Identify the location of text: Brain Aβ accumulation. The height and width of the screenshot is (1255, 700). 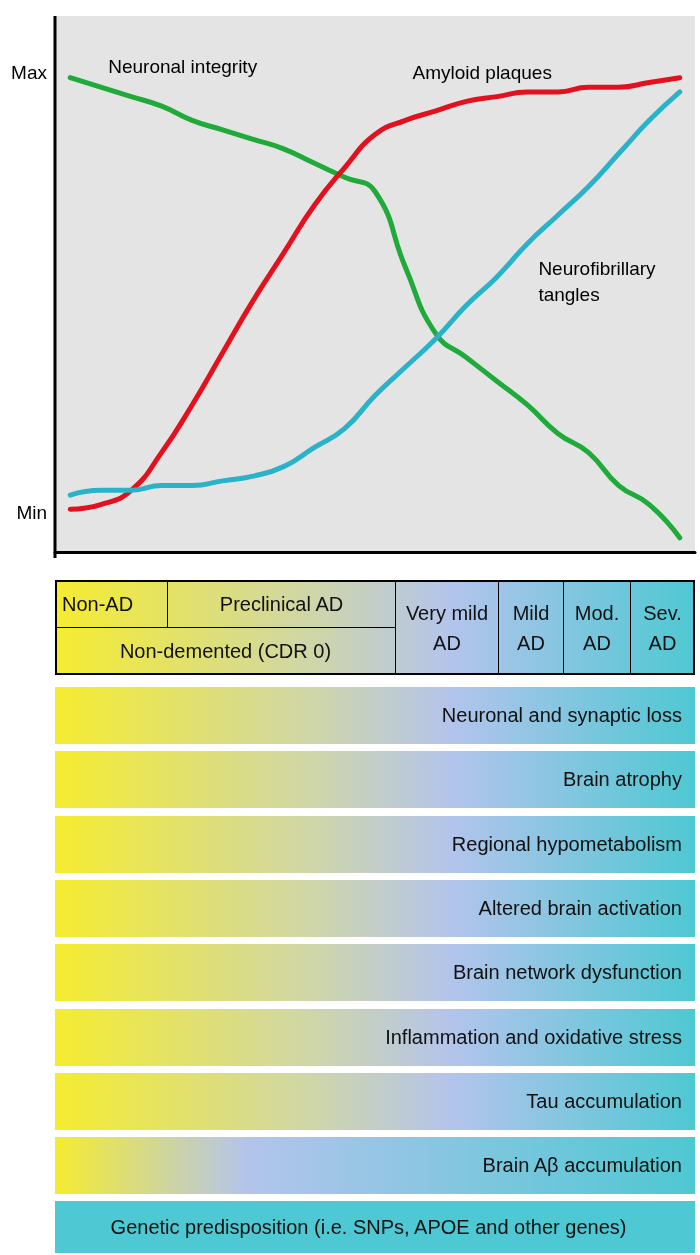
(581, 1166).